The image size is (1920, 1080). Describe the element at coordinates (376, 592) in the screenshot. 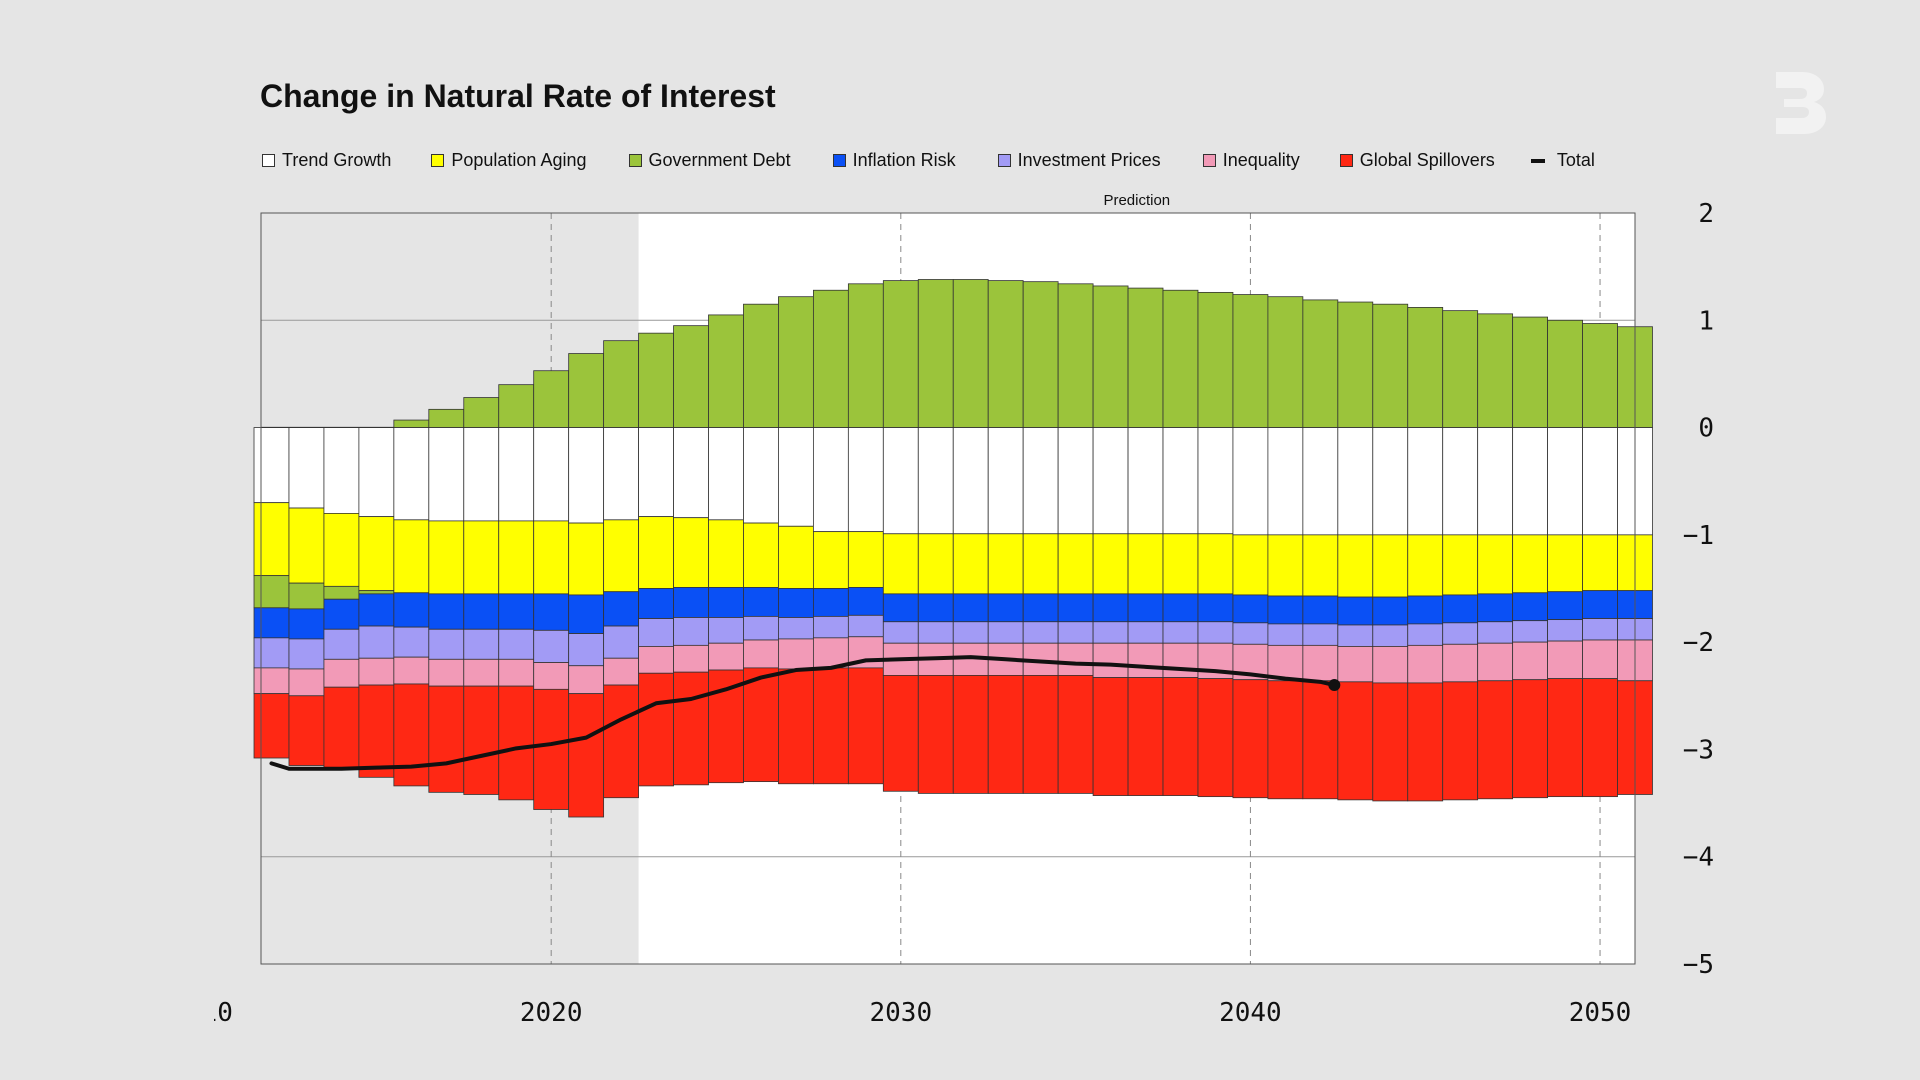

I see `bar-debt_neg-2015` at that location.